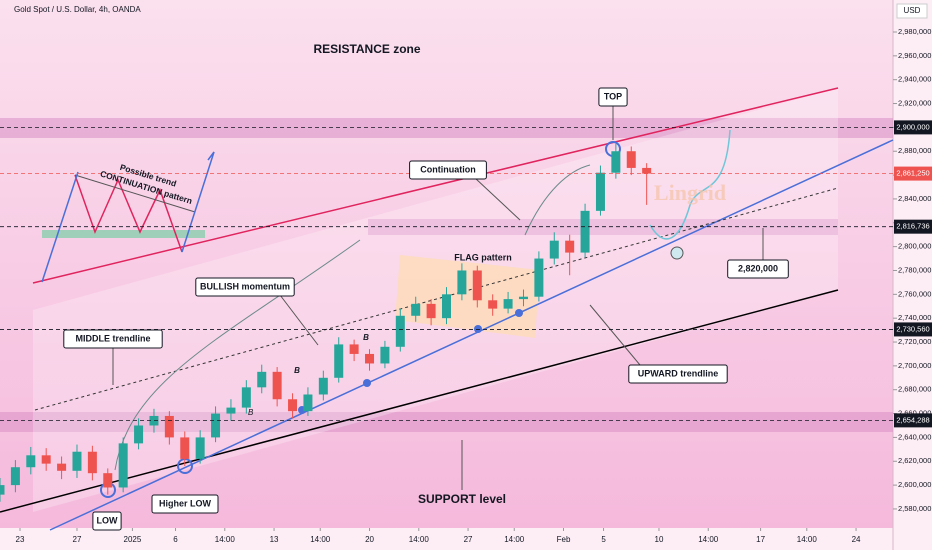 The image size is (932, 550). I want to click on resistance-zone, so click(446, 128).